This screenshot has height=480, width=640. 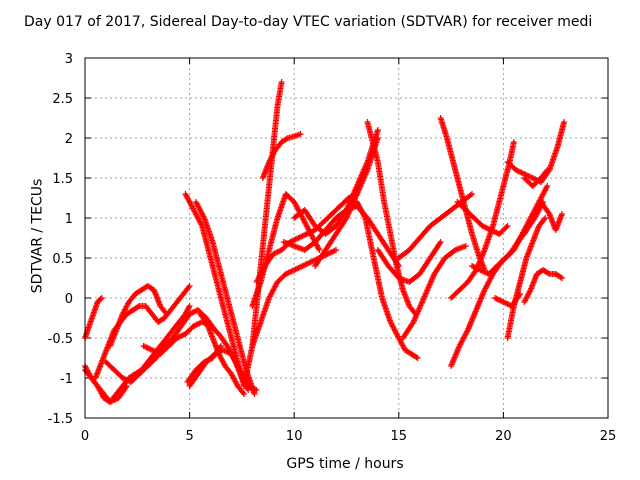 I want to click on x-tick-label: 5, so click(x=189, y=436).